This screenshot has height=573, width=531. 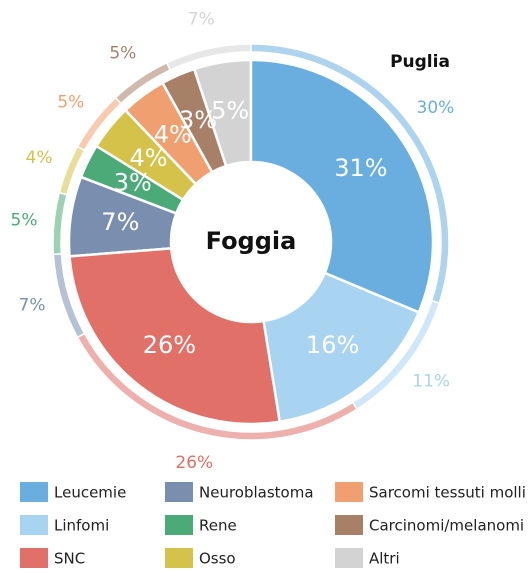 What do you see at coordinates (90, 493) in the screenshot?
I see `legend-label: Leucemie` at bounding box center [90, 493].